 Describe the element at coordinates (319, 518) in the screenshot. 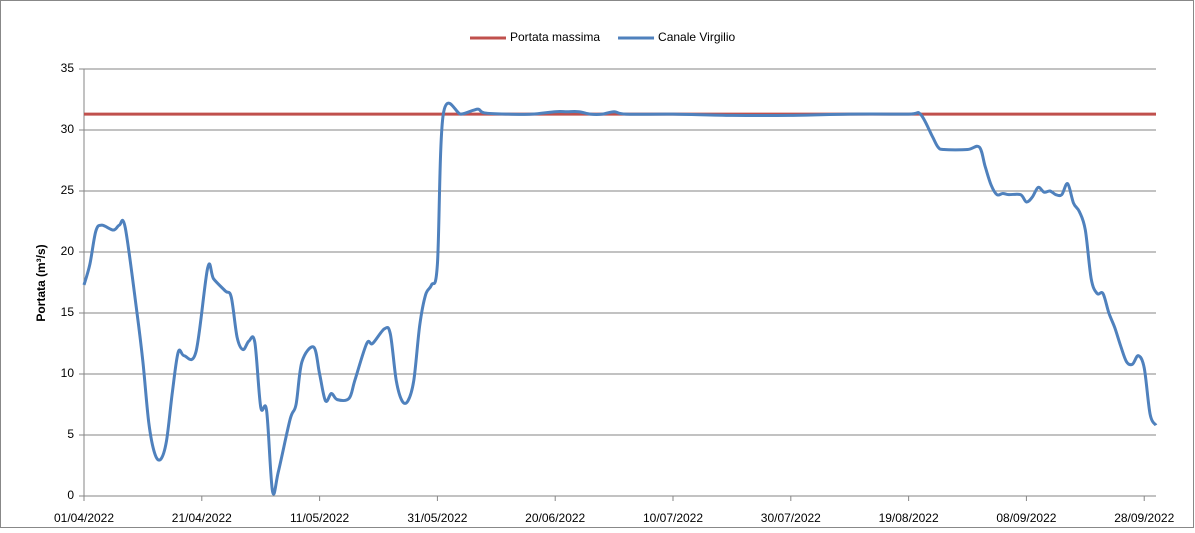

I see `x-tick-label: 11/05/2022` at that location.